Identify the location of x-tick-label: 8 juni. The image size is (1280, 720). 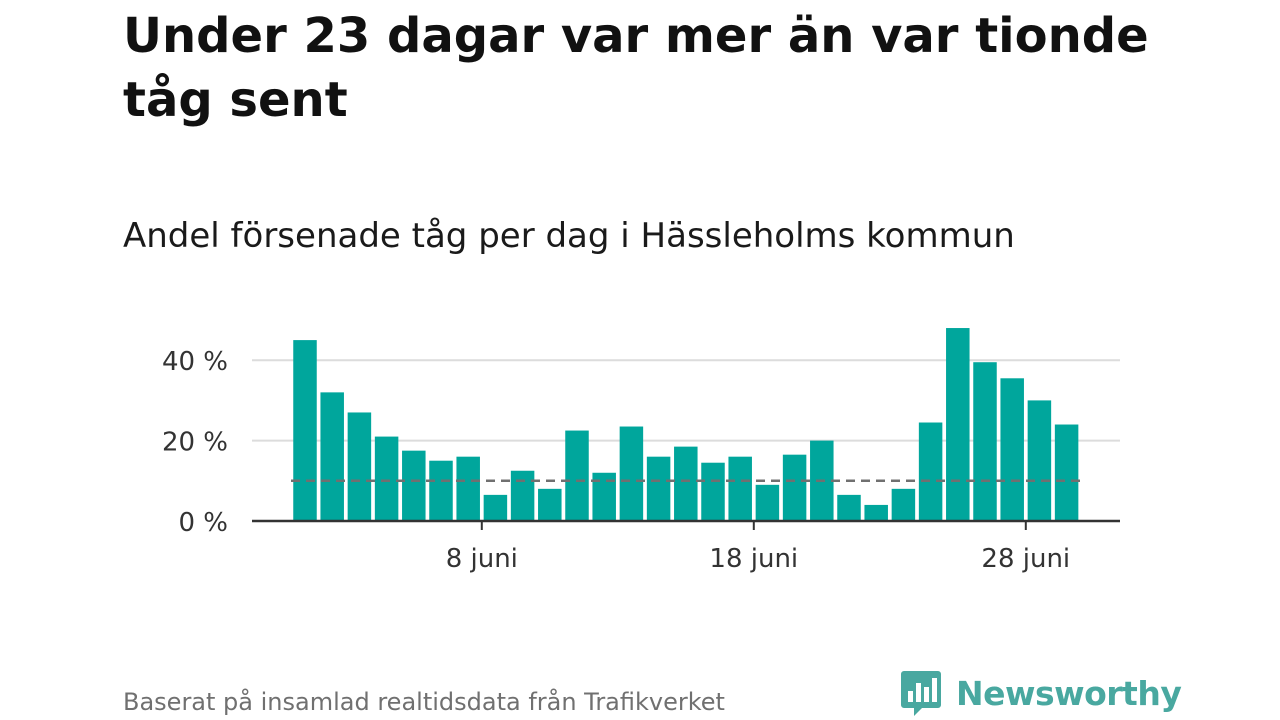
(482, 559).